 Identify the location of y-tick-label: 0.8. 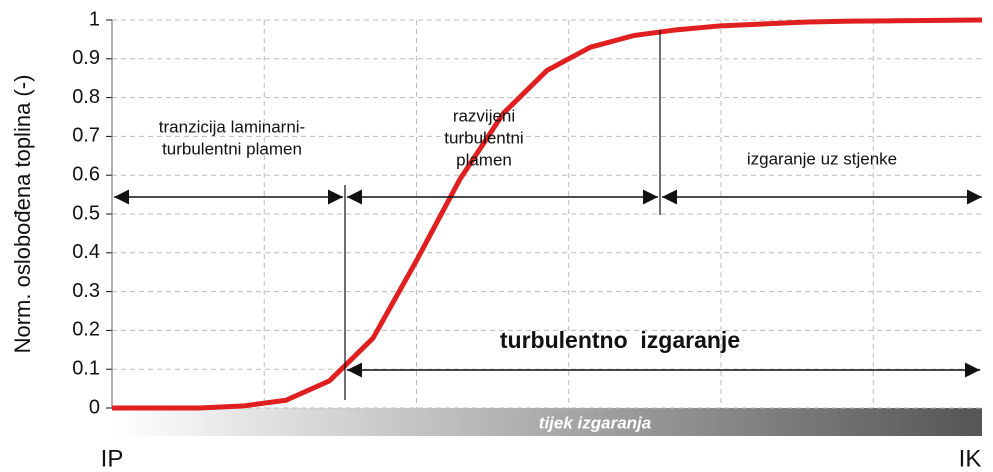
(86, 97).